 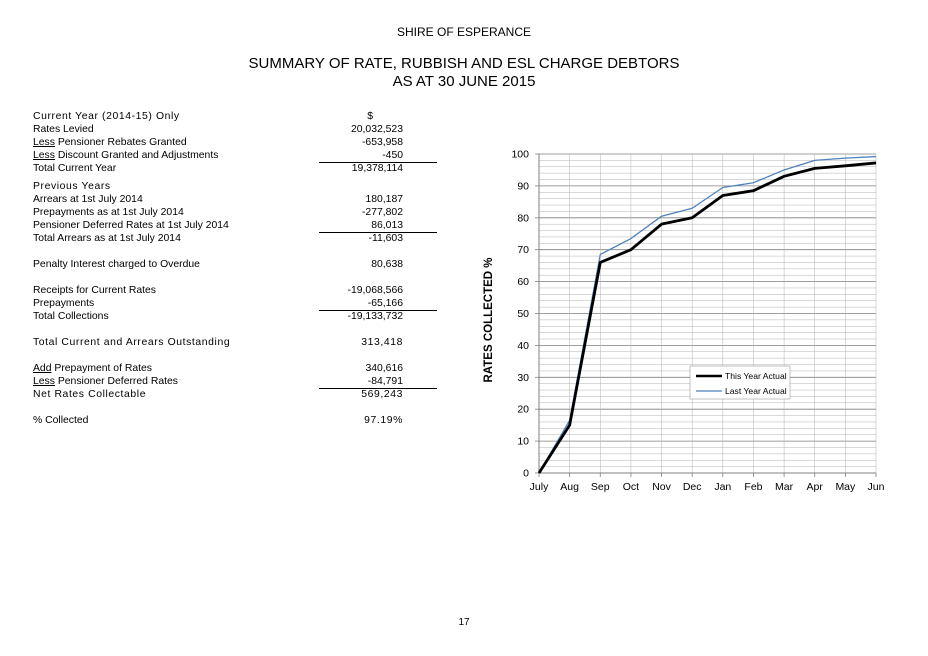 What do you see at coordinates (387, 264) in the screenshot?
I see `penalty-value: 80,638` at bounding box center [387, 264].